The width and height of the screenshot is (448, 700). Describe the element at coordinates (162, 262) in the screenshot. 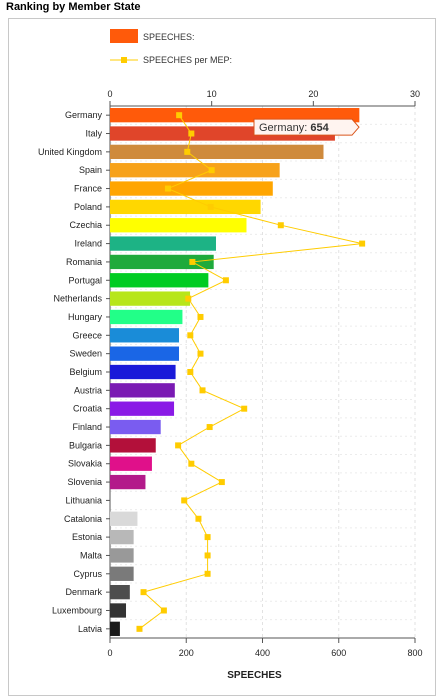

I see `bar-romania` at that location.